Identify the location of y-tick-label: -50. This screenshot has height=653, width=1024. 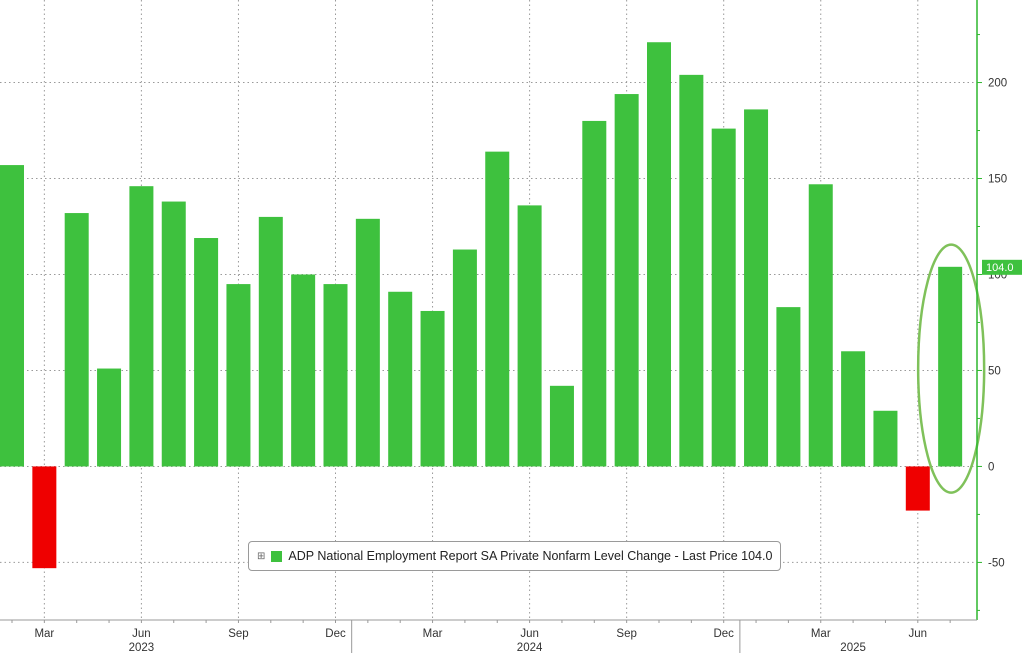
(996, 563).